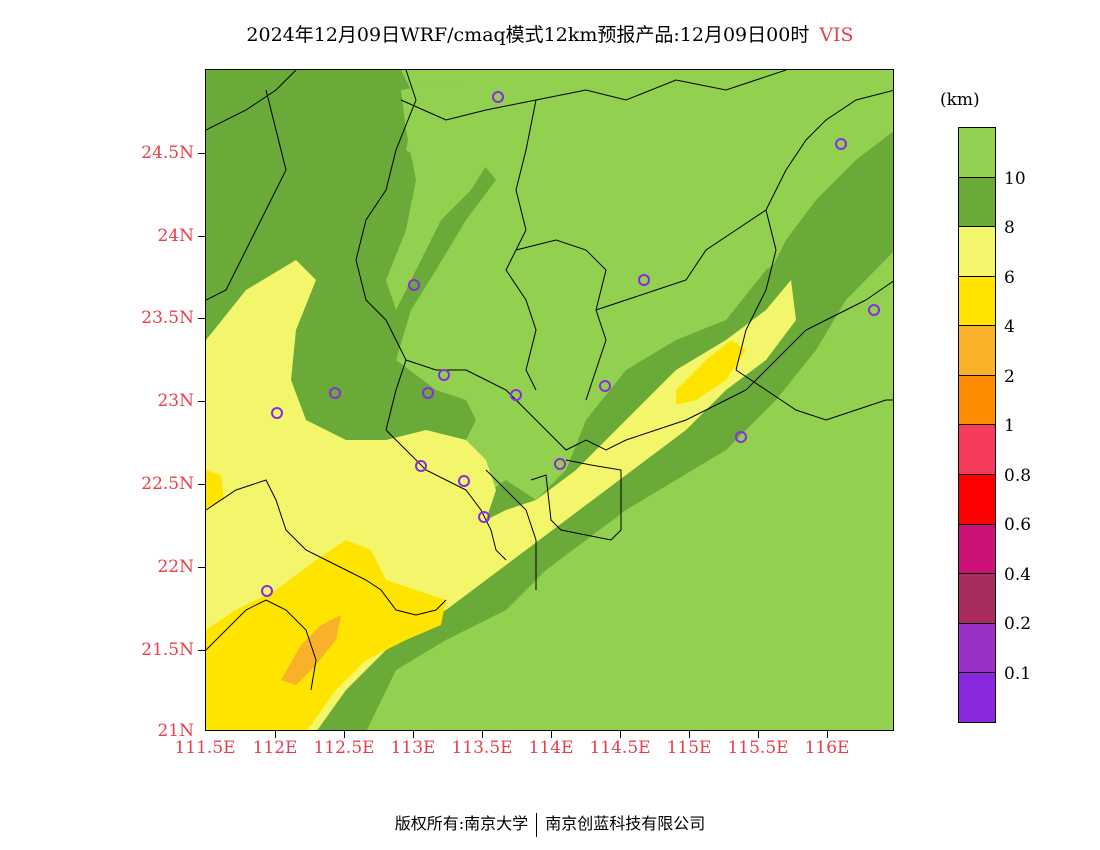 The image size is (1100, 850). I want to click on lon-label: 114.5E, so click(620, 748).